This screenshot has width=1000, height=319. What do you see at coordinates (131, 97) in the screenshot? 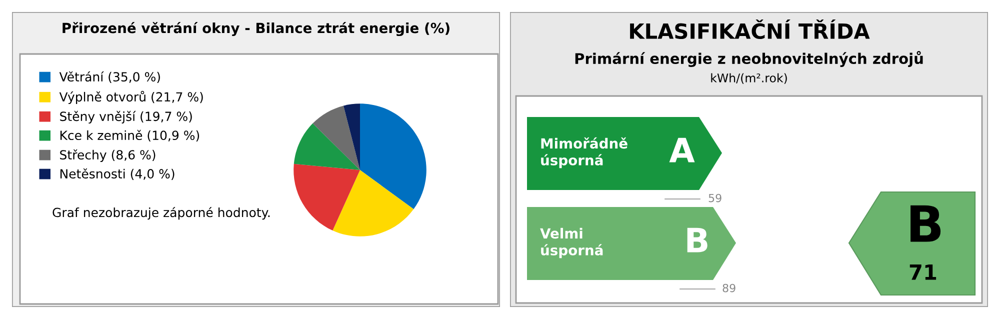
I see `legend-label: Výplně otvorů (21,7 %)` at bounding box center [131, 97].